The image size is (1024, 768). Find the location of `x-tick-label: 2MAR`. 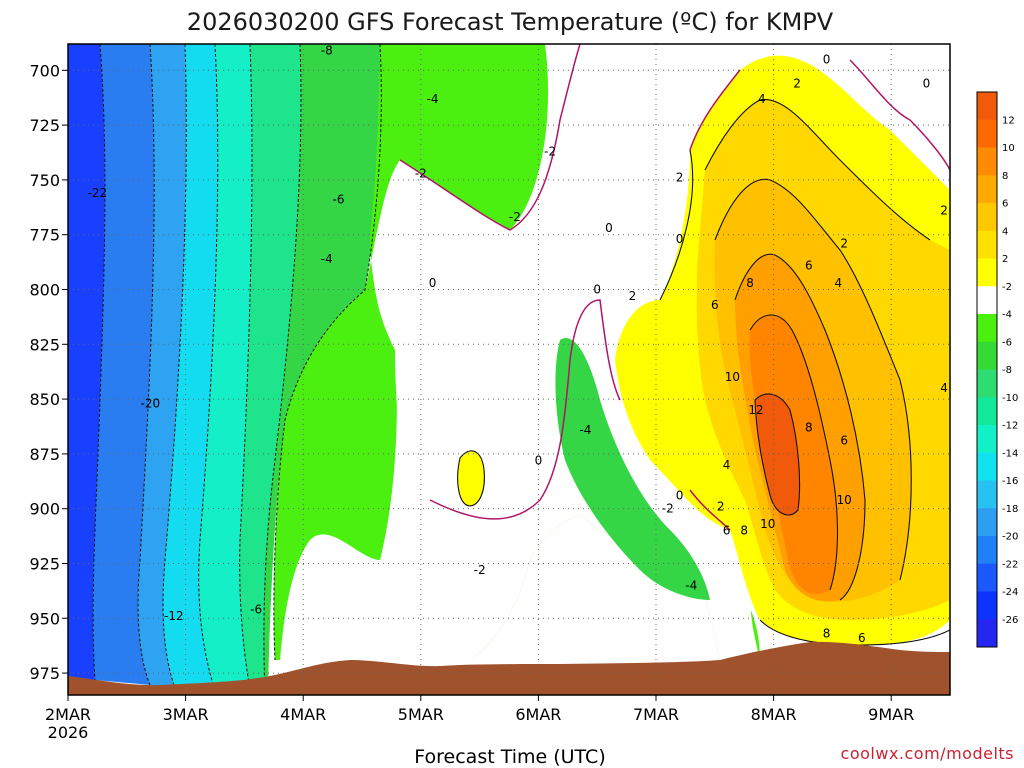

x-tick-label: 2MAR is located at coordinates (68, 714).